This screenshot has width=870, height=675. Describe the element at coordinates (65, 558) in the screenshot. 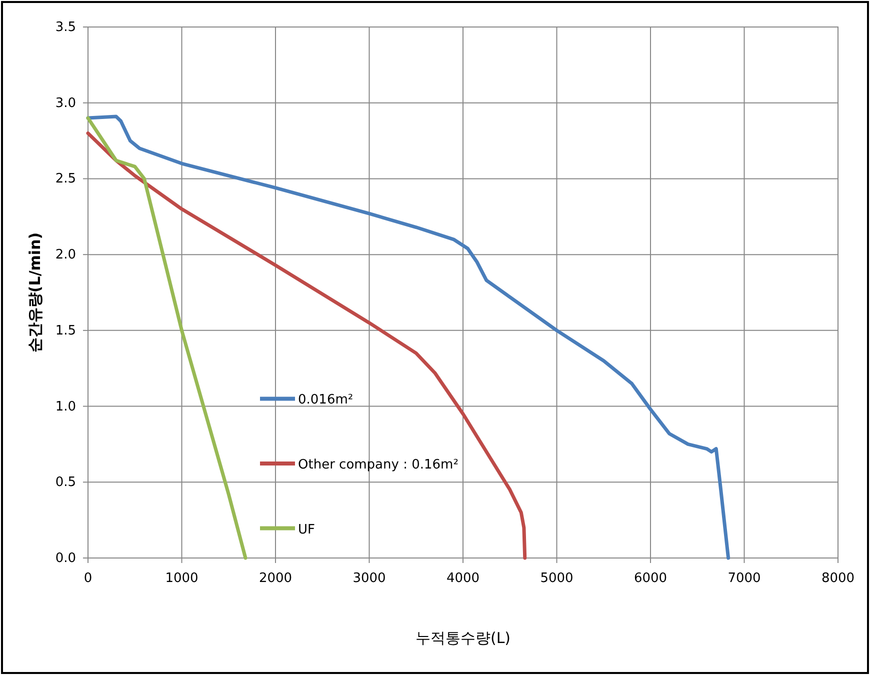

I see `y-tick-label: 0.0` at that location.